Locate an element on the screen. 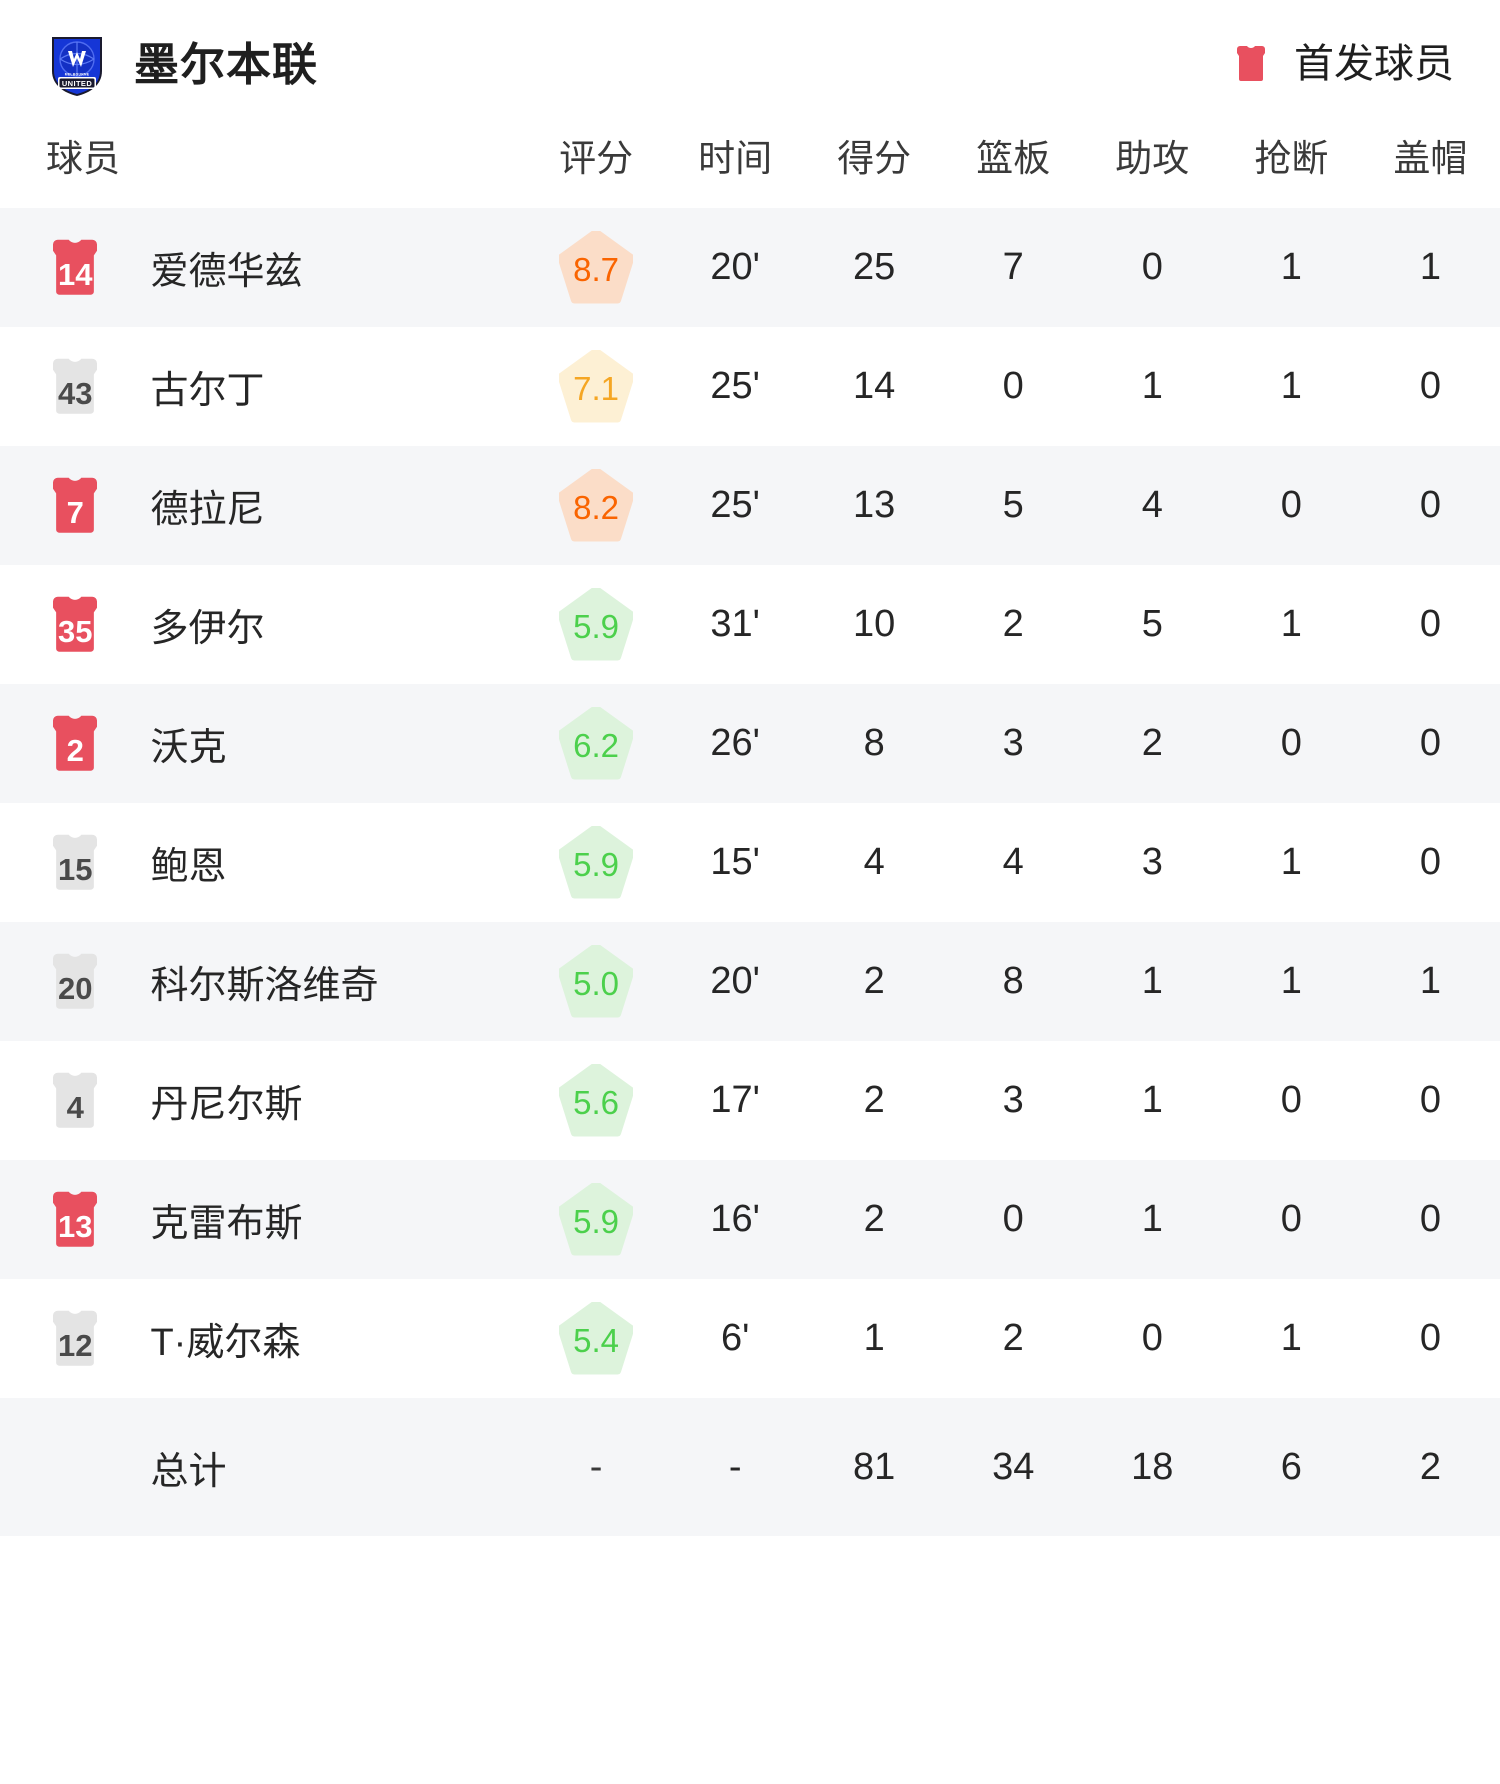 This screenshot has width=1500, height=1784. table-row: 2 沃克 6.2 26' 8 3 2 0 0 is located at coordinates (750, 743).